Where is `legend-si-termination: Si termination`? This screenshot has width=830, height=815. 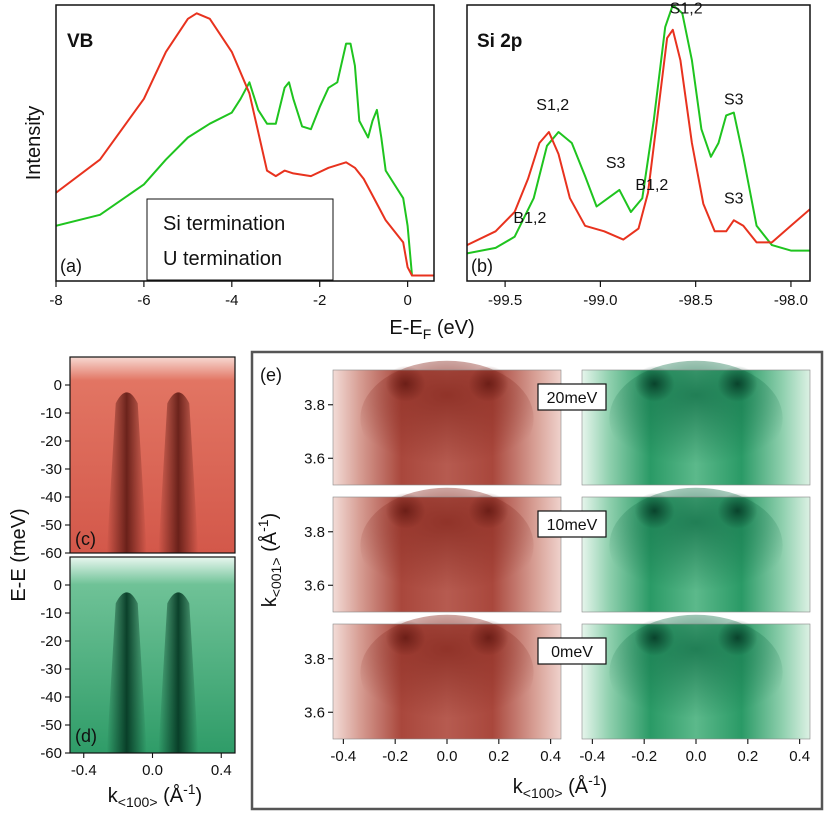
legend-si-termination: Si termination is located at coordinates (224, 224).